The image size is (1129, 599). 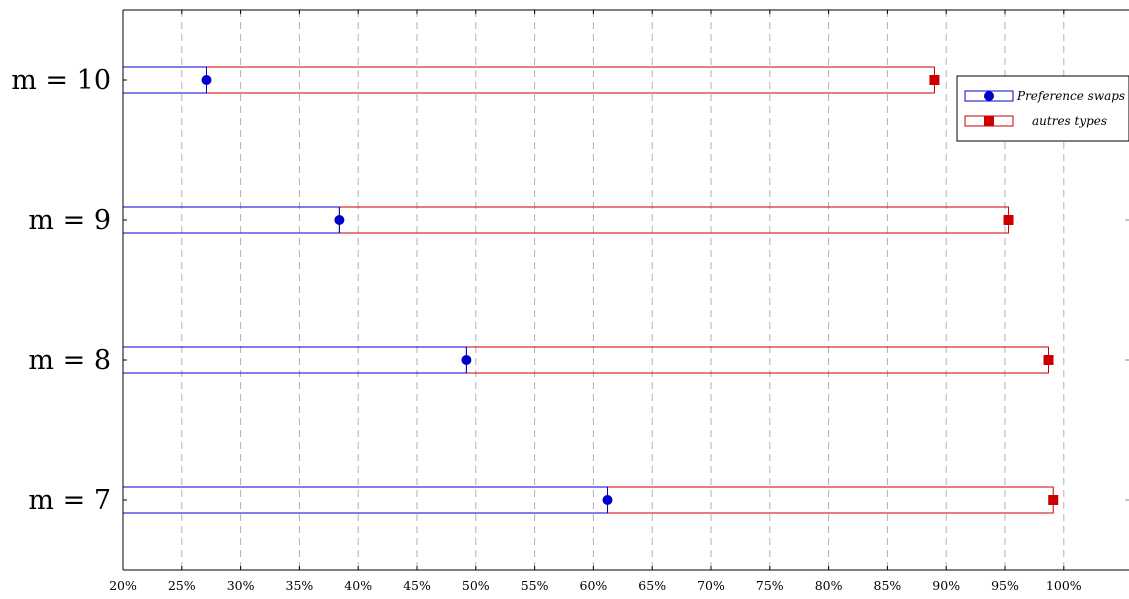 What do you see at coordinates (652, 585) in the screenshot?
I see `x-tick-label-65: 65%` at bounding box center [652, 585].